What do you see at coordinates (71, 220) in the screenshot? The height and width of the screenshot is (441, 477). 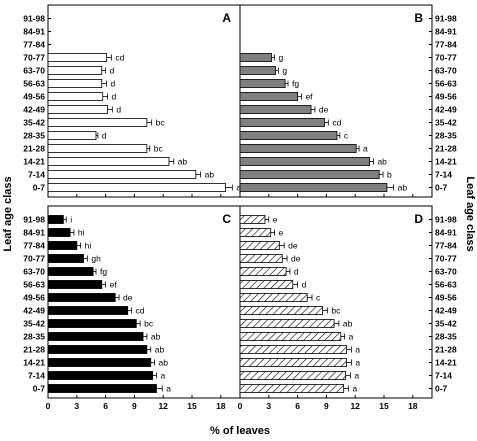 I see `significance-label: i` at bounding box center [71, 220].